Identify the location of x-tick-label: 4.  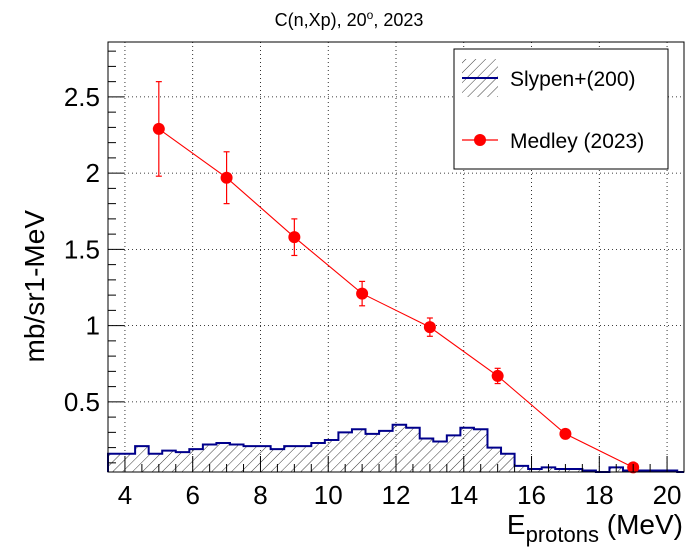
(125, 495).